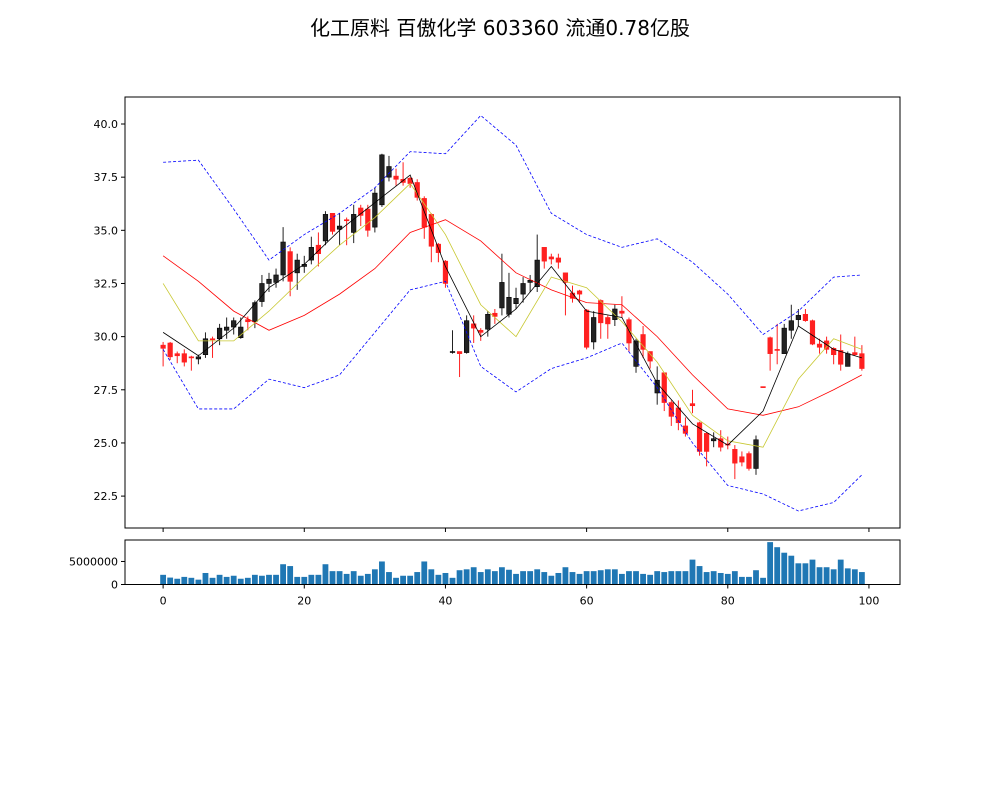 The height and width of the screenshot is (800, 1000). Describe the element at coordinates (445, 601) in the screenshot. I see `x-tick-label: 40` at that location.